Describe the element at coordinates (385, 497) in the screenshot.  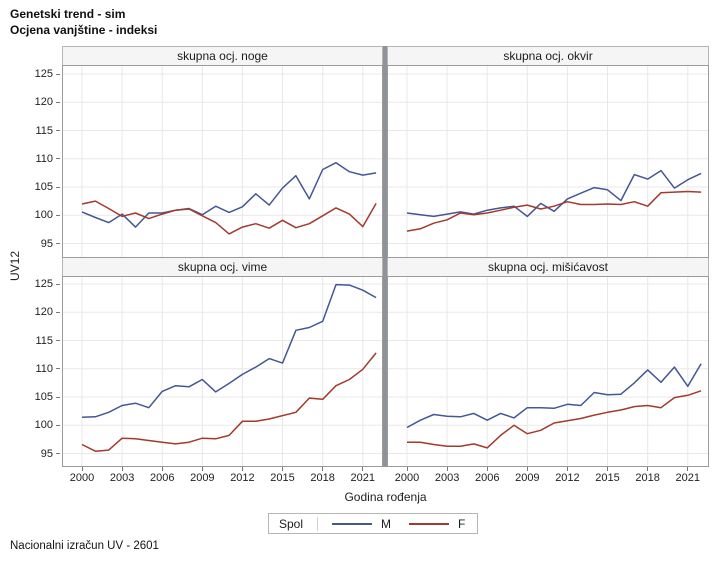
I see `x-axis-label: Godina rođenja` at that location.